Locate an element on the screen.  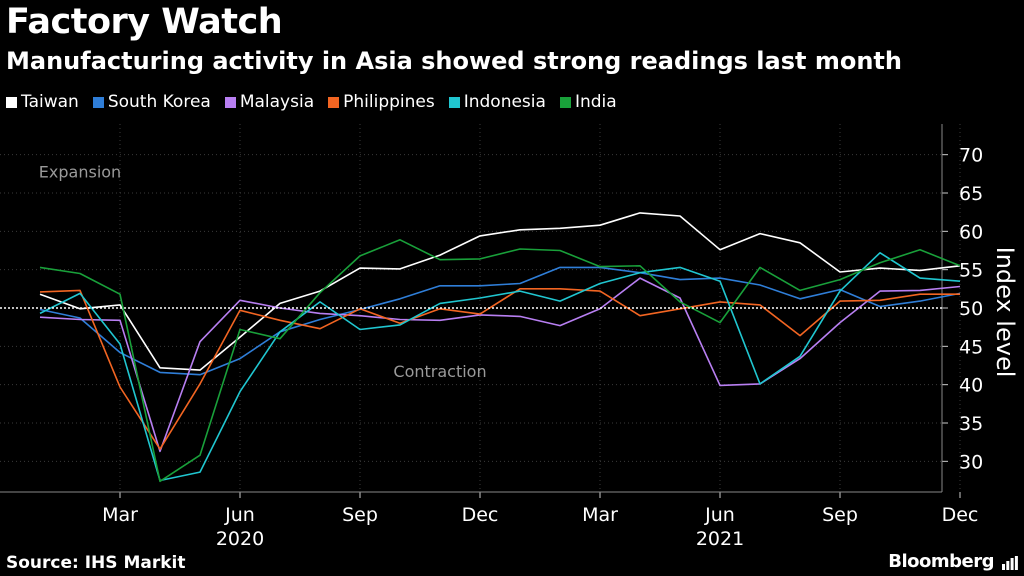
legend-item-india: India is located at coordinates (588, 102).